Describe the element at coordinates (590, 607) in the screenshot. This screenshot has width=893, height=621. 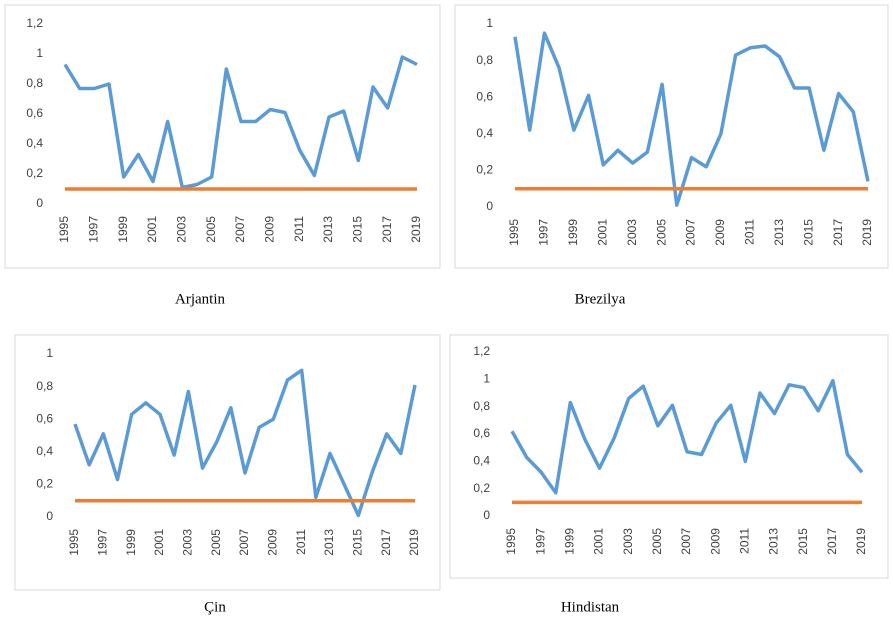
I see `chart-caption: Hindistan` at that location.